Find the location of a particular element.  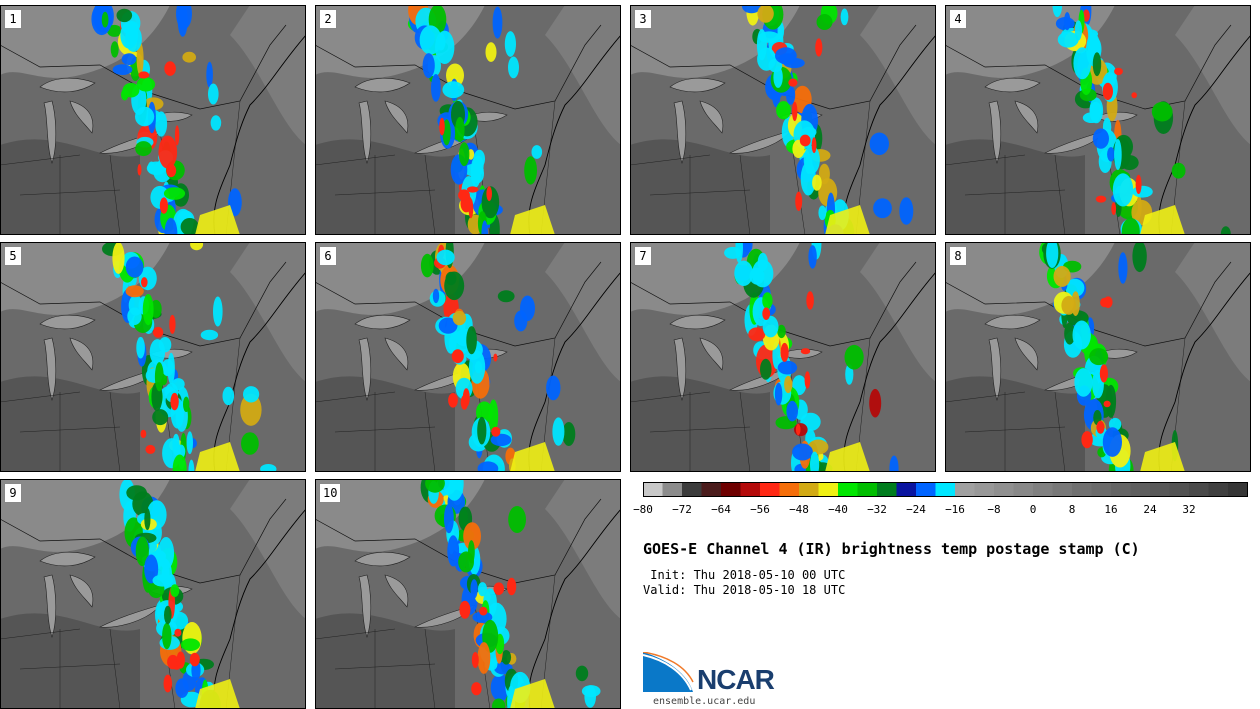

member-number-label: 5 is located at coordinates (13, 256).